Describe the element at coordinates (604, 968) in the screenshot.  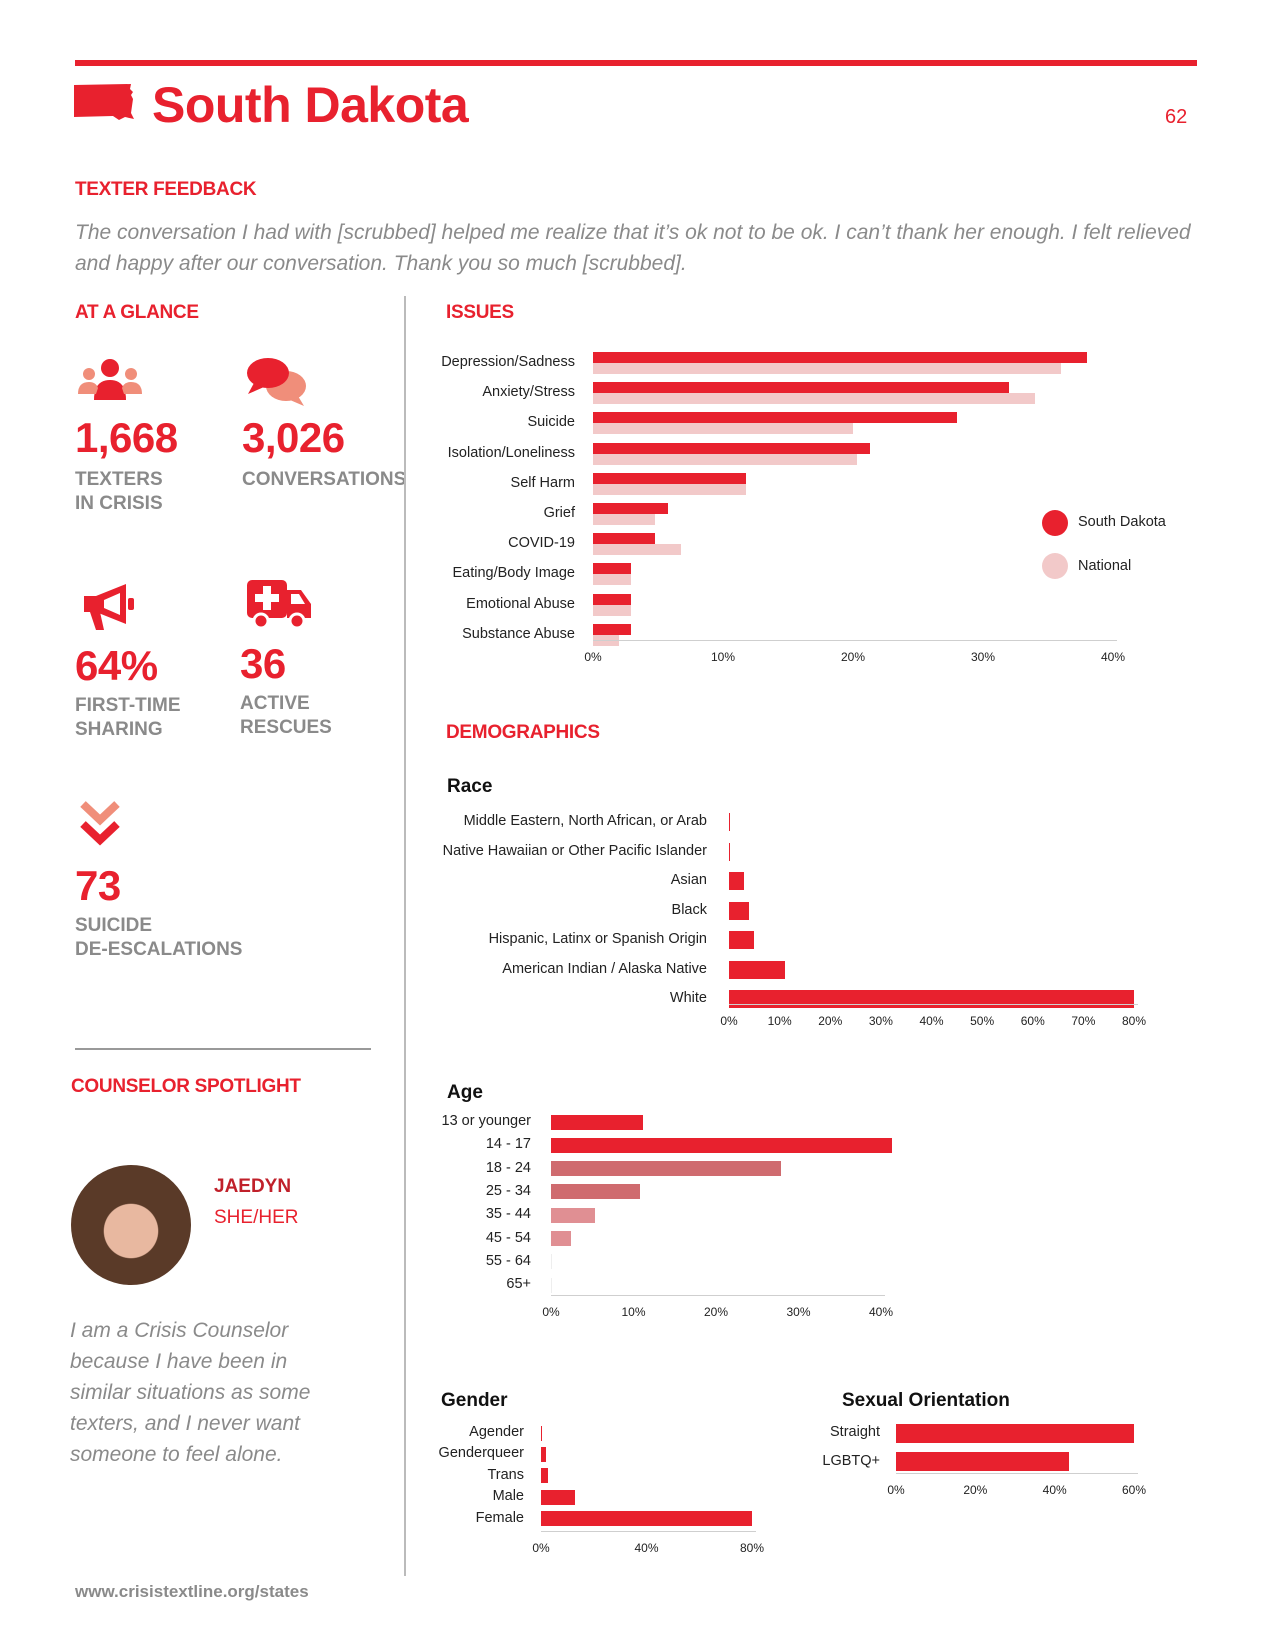
I see `category-label: American Indian / Alaska Native` at that location.